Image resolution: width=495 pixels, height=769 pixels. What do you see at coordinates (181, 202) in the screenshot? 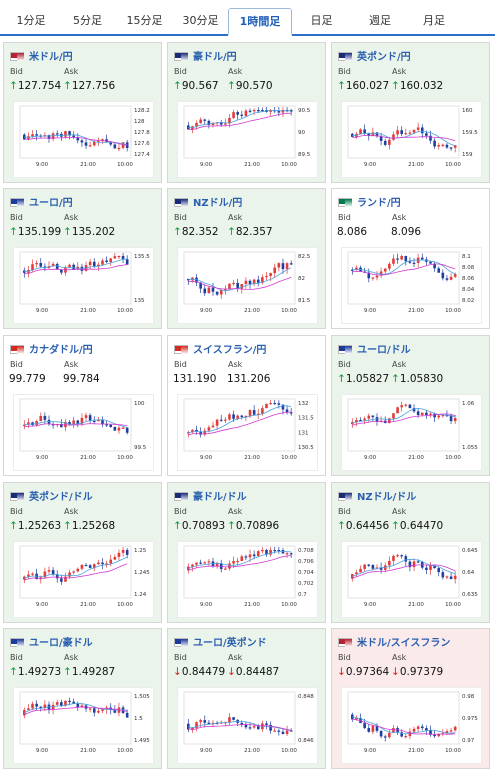
I see `flag-icon` at bounding box center [181, 202].